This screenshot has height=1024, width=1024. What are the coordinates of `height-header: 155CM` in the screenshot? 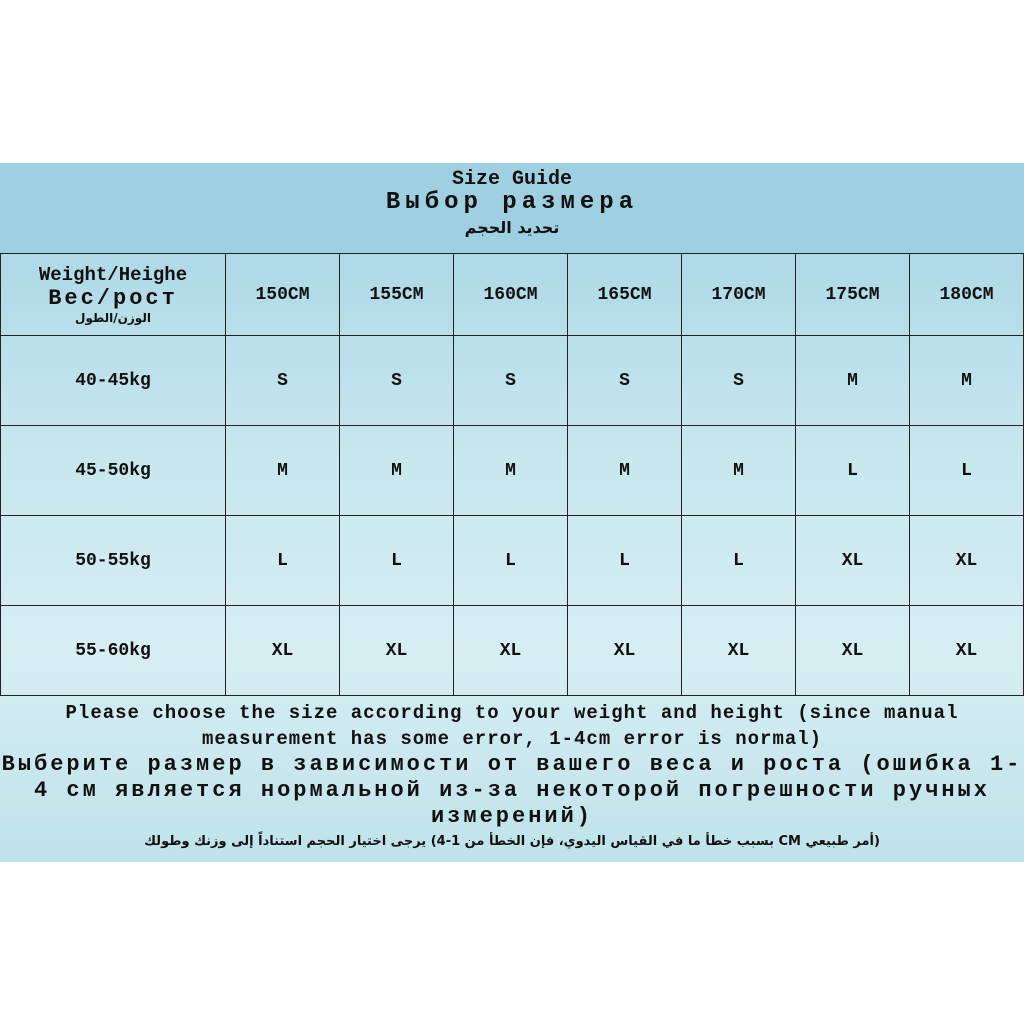 It's located at (396, 294).